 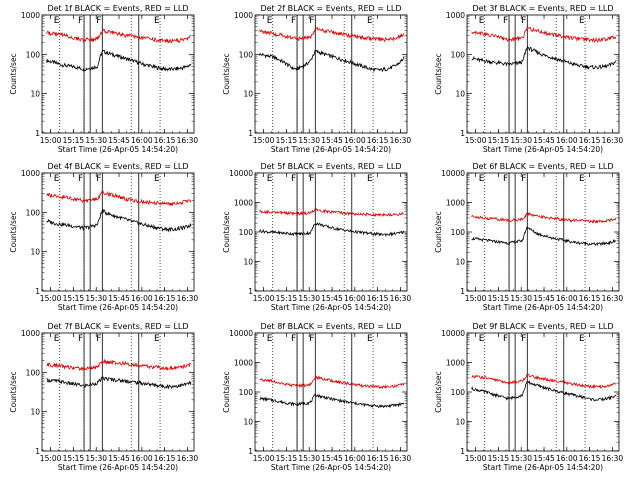 I want to click on chart-title: Det 7f BLACK = Events, RED = LLD, so click(x=117, y=326).